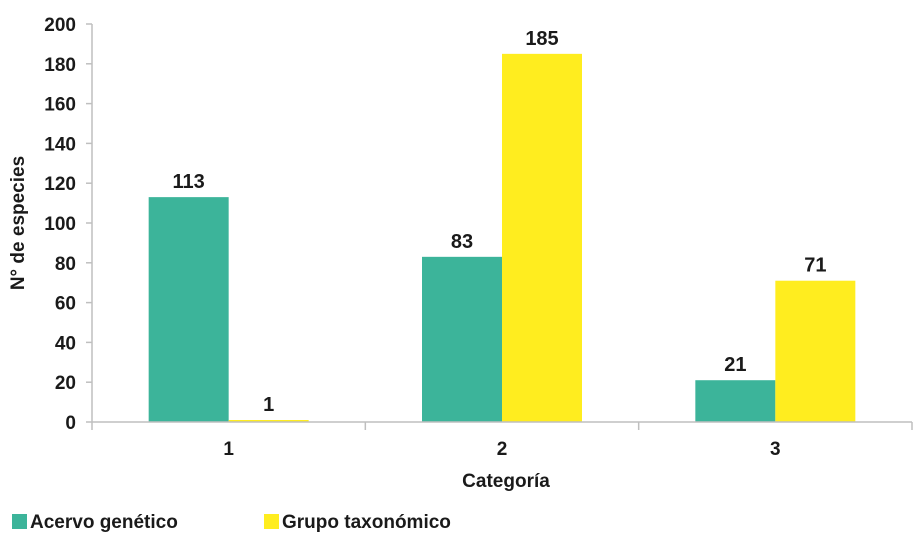  Describe the element at coordinates (268, 405) in the screenshot. I see `data-label: 1` at that location.